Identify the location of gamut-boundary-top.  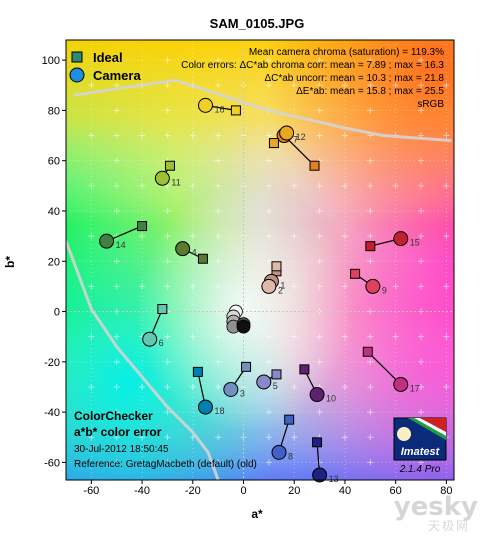
(262, 110).